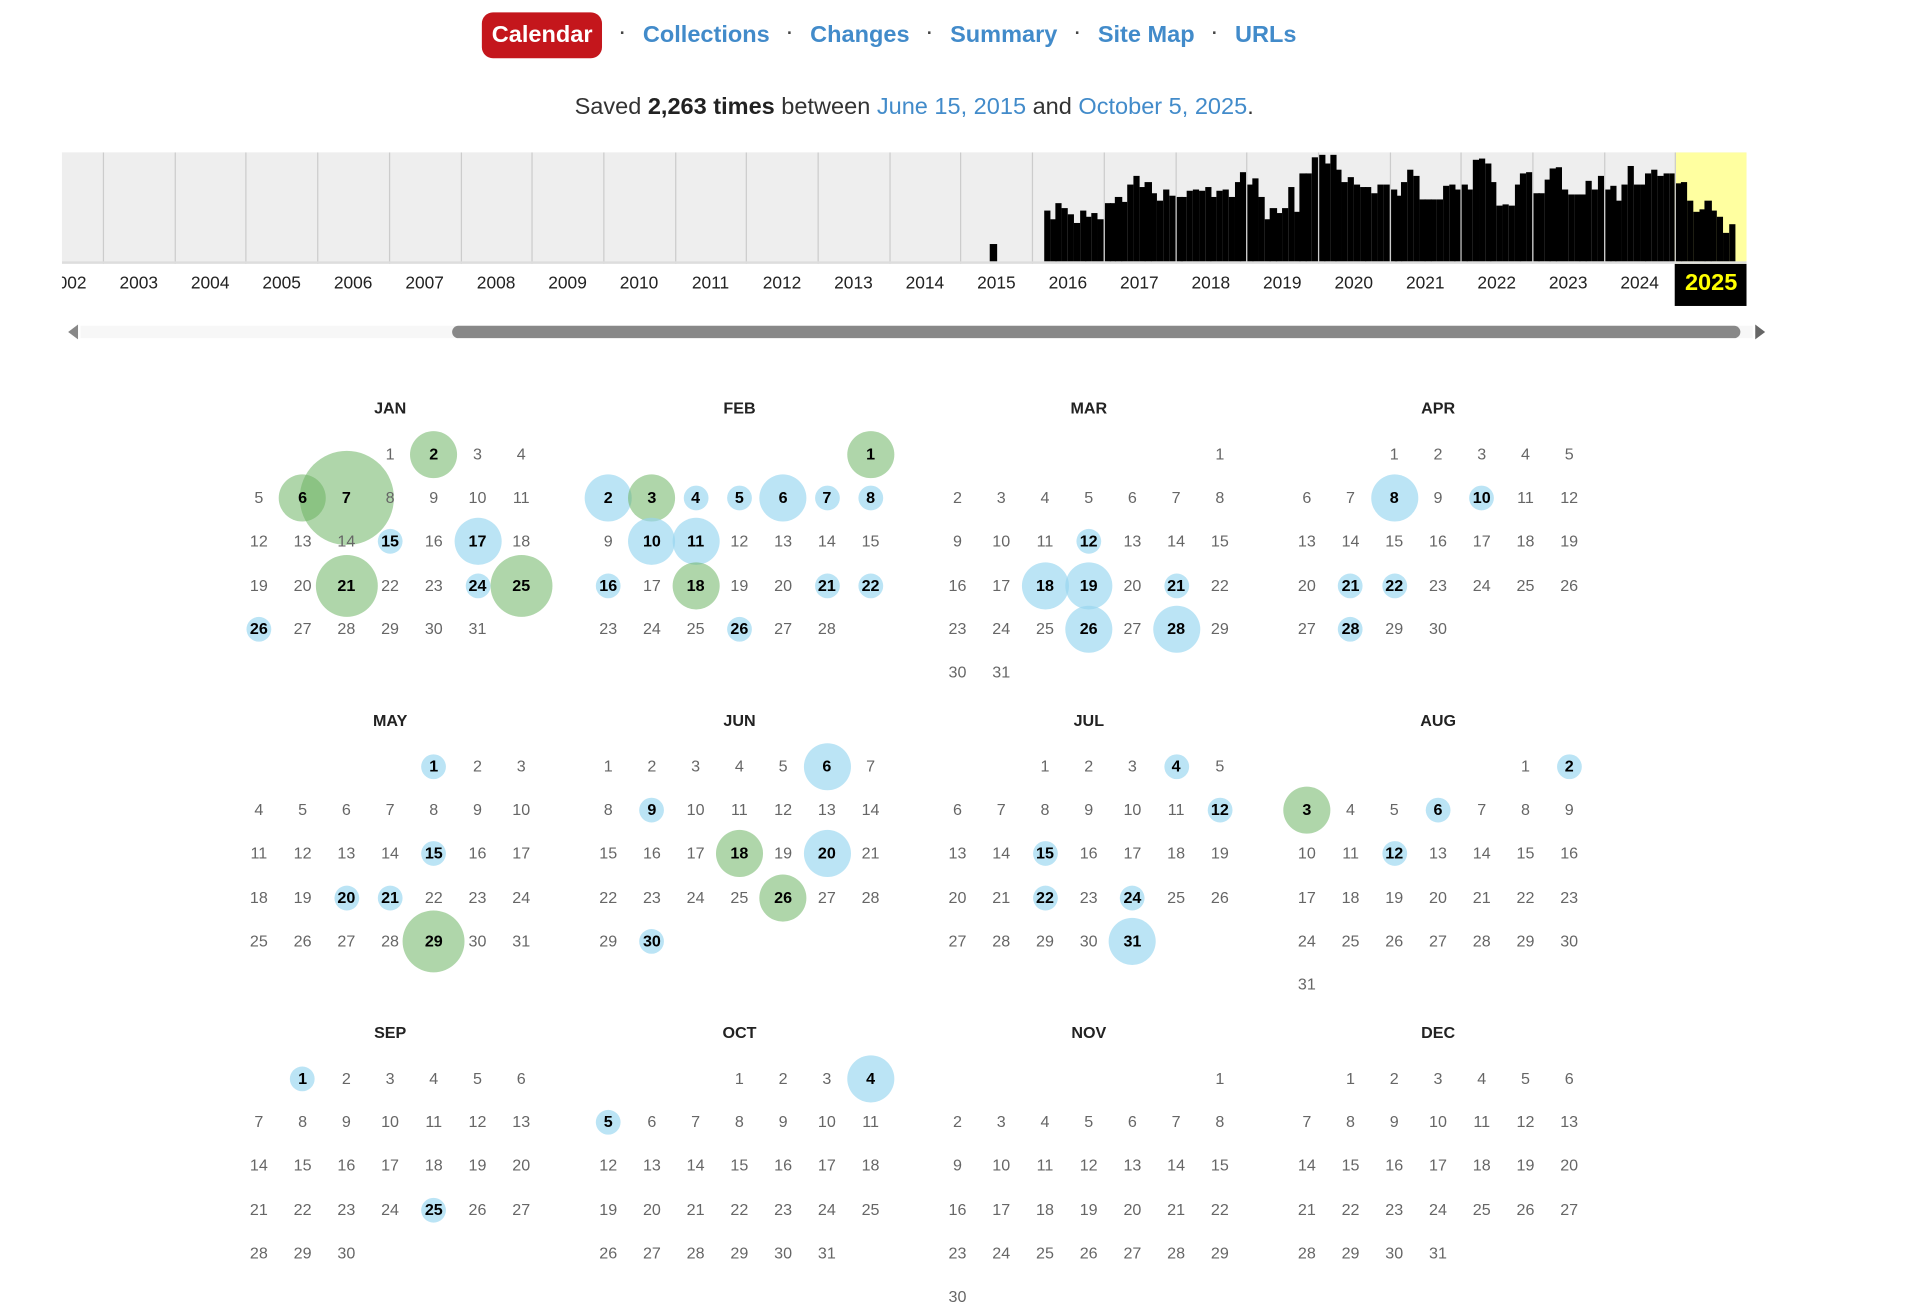  What do you see at coordinates (1163, 107) in the screenshot?
I see `last-capture-link: October 5, 2025` at bounding box center [1163, 107].